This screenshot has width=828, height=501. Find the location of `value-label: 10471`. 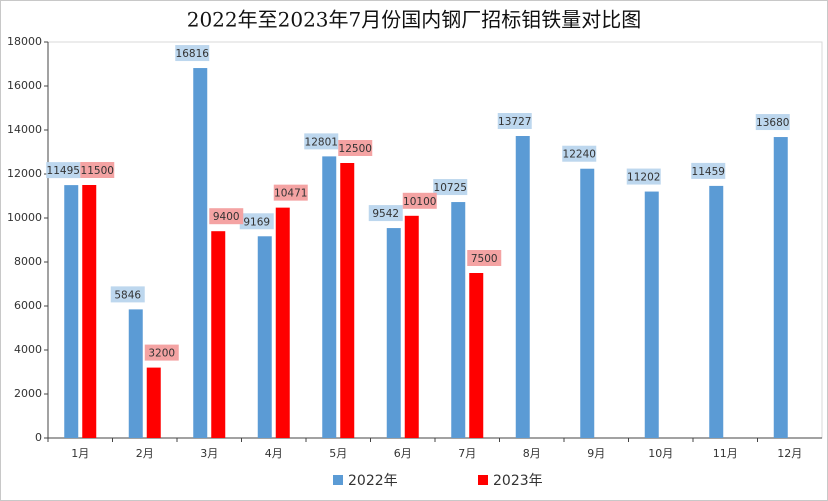

value-label: 10471 is located at coordinates (290, 194).